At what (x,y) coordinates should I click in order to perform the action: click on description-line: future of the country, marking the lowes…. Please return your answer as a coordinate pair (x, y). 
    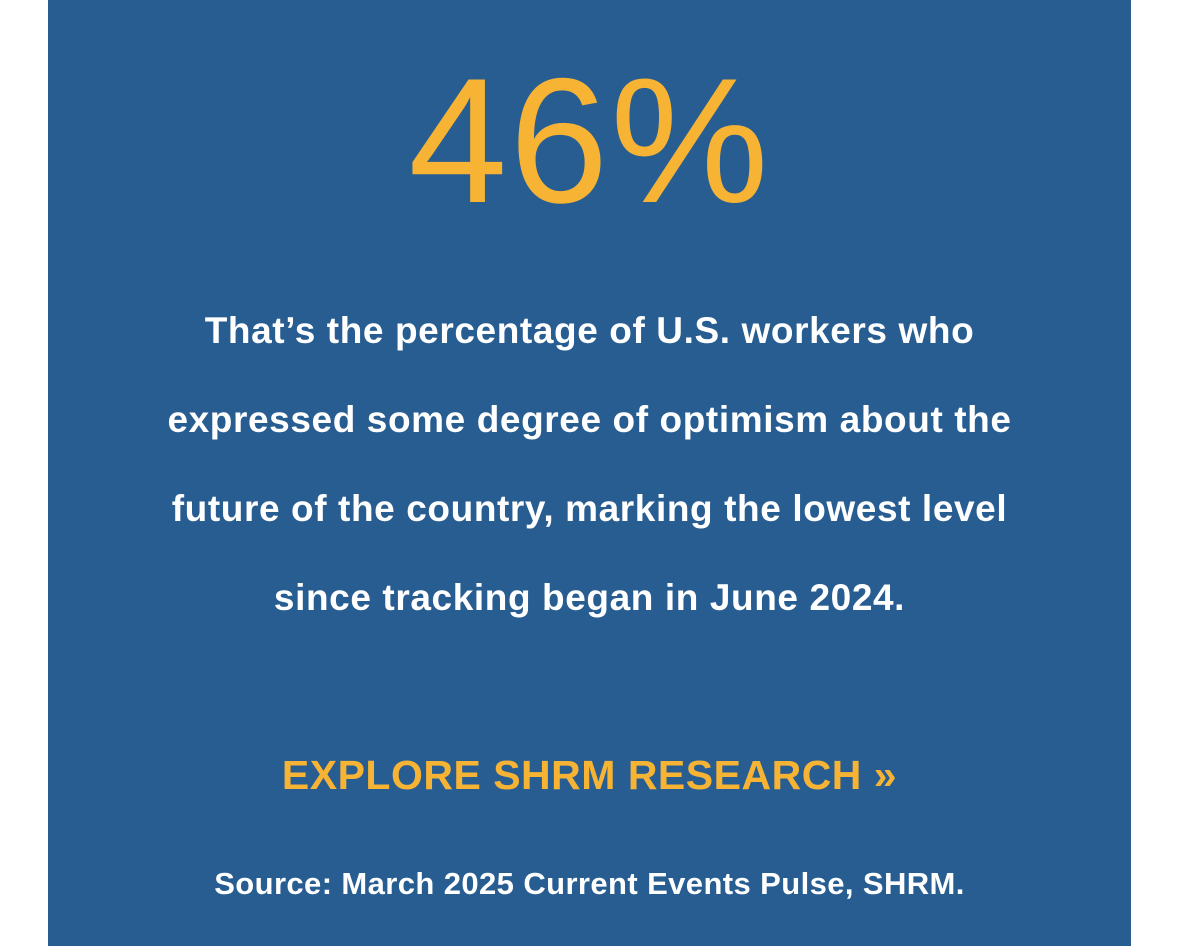
    Looking at the image, I should click on (589, 508).